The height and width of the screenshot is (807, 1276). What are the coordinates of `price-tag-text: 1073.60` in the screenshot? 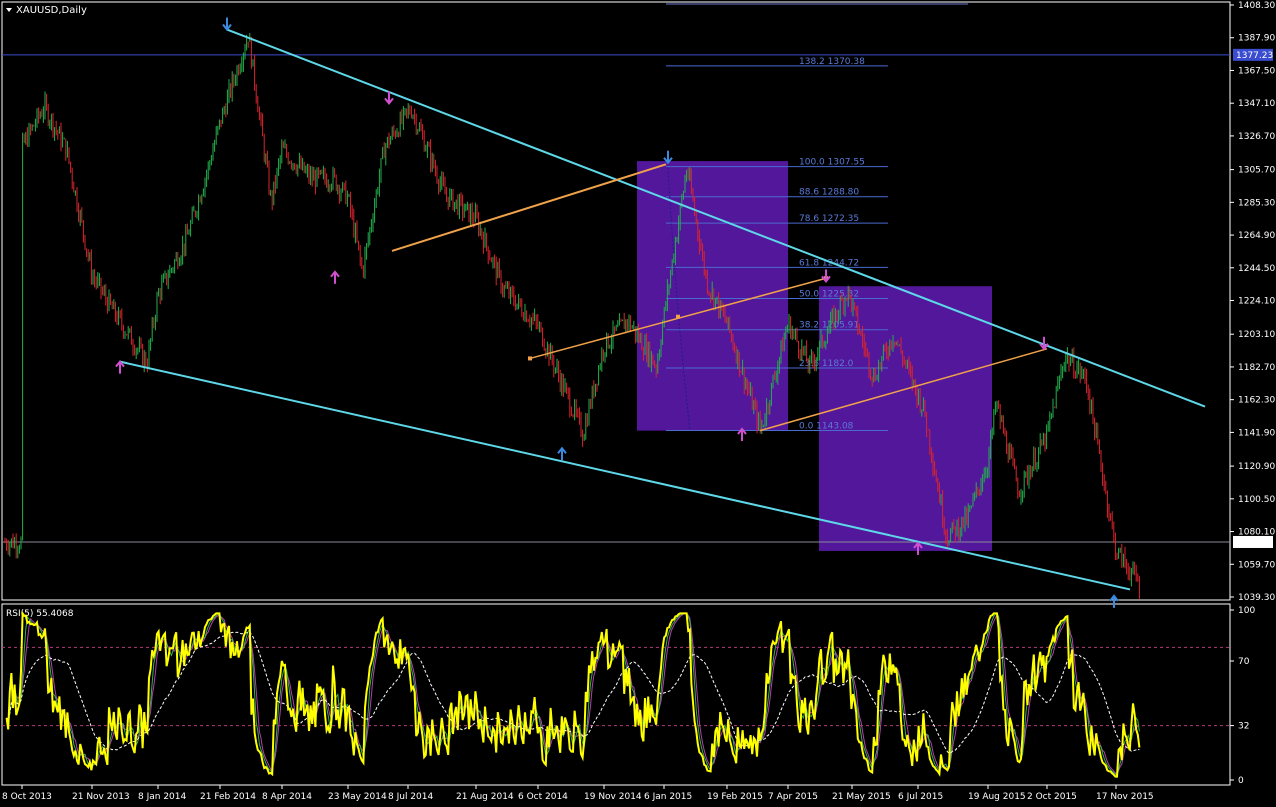 It's located at (1254, 543).